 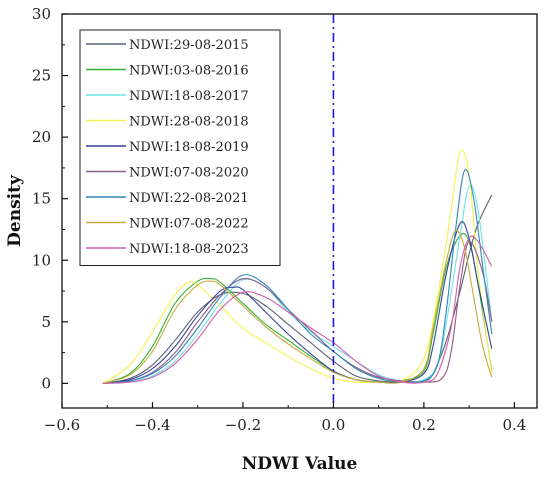 What do you see at coordinates (189, 249) in the screenshot?
I see `legend-label: NDWI:18-08-2023` at bounding box center [189, 249].